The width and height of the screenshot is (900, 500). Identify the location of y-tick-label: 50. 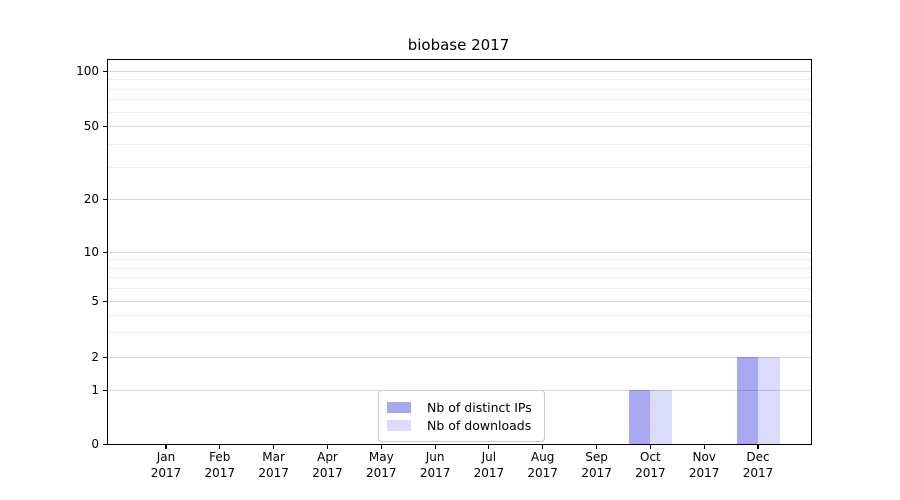
(91, 126).